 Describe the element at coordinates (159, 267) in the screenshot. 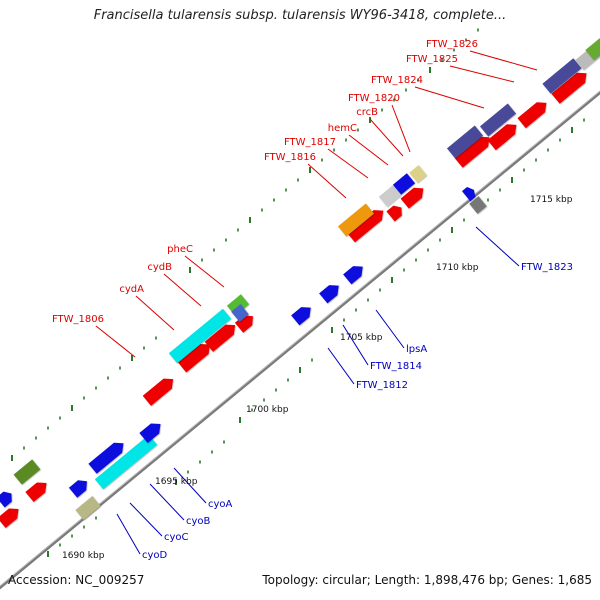

I see `gene-label-forward: cydB` at that location.